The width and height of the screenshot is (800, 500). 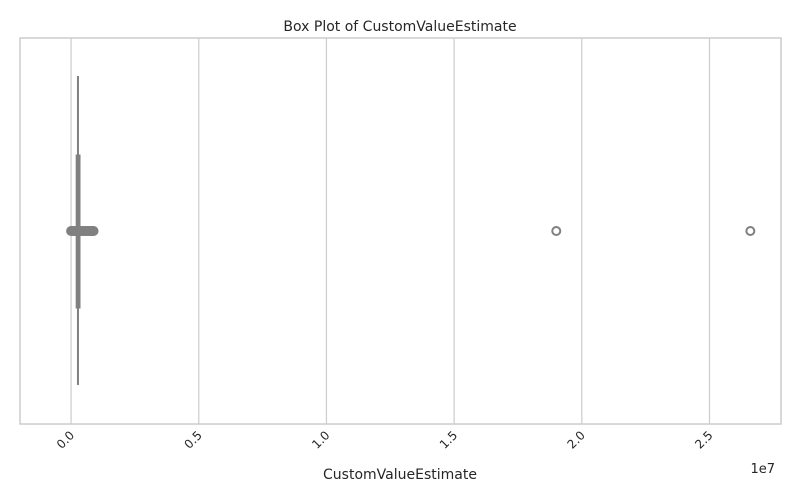 I want to click on chart-title: Box Plot of CustomValueEstimate, so click(x=399, y=27).